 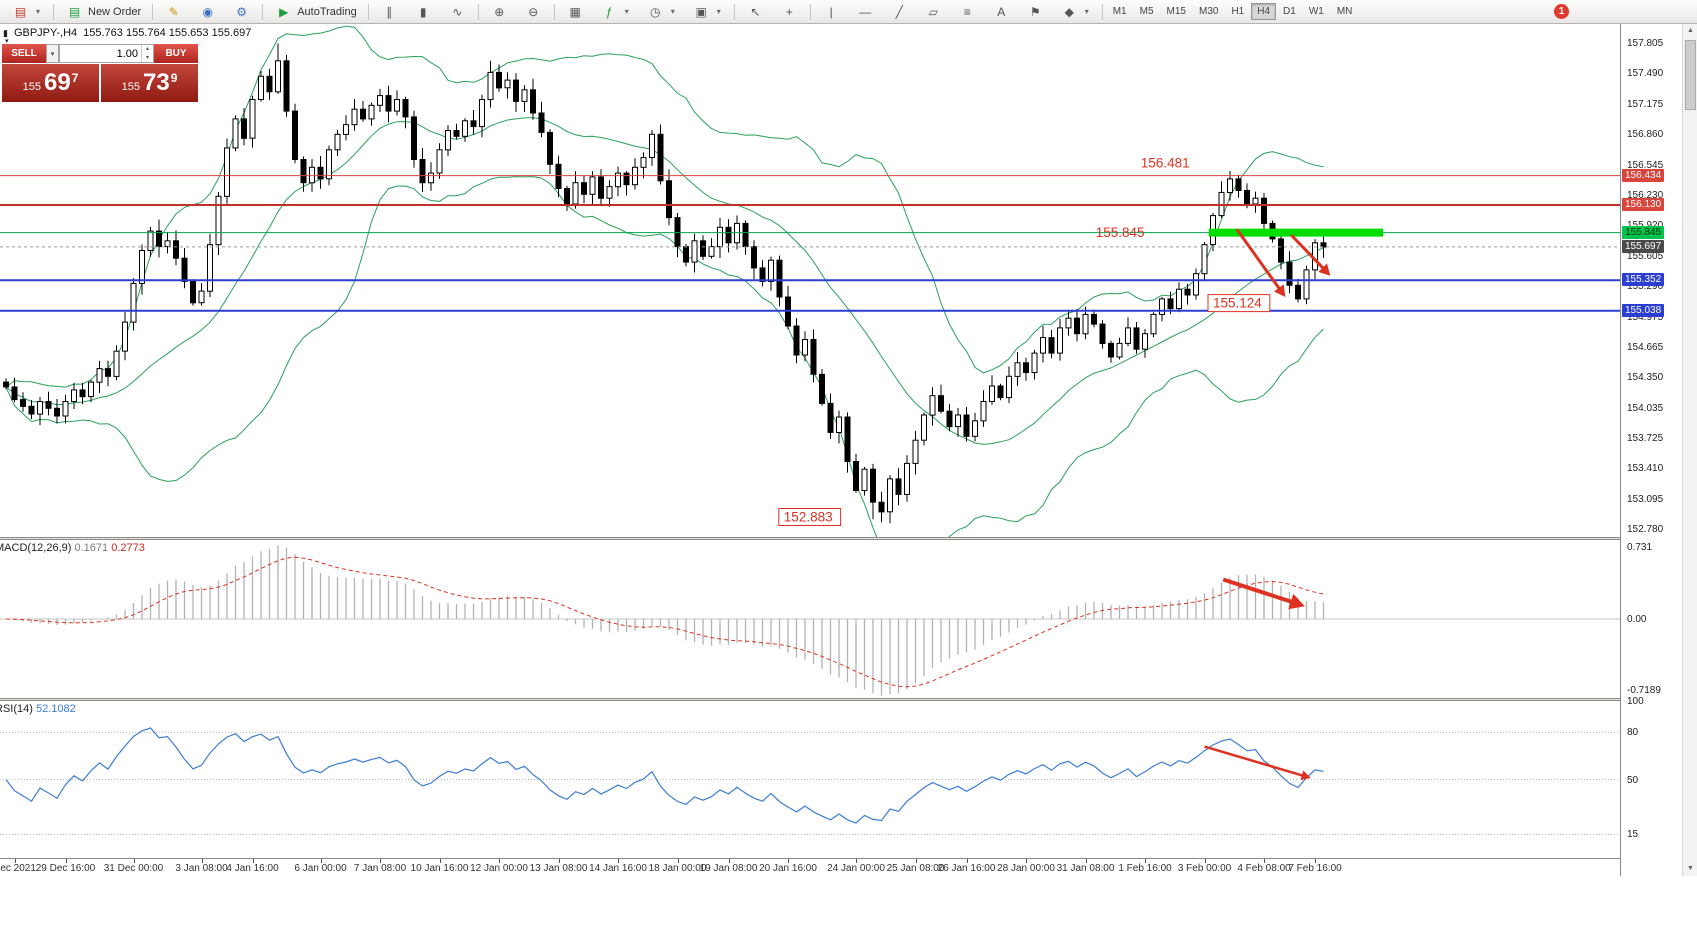 What do you see at coordinates (1344, 11) in the screenshot?
I see `timeframe-mn: MN` at bounding box center [1344, 11].